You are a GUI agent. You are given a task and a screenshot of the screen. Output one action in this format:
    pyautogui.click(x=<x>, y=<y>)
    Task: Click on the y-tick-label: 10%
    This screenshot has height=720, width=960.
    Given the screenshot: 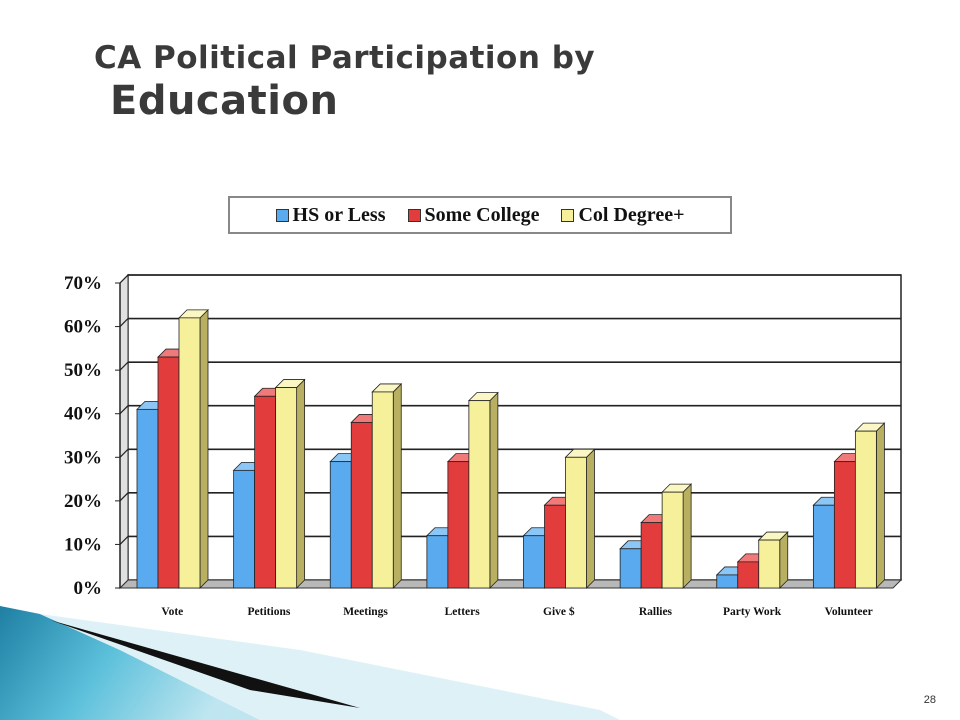 What is the action you would take?
    pyautogui.click(x=83, y=544)
    